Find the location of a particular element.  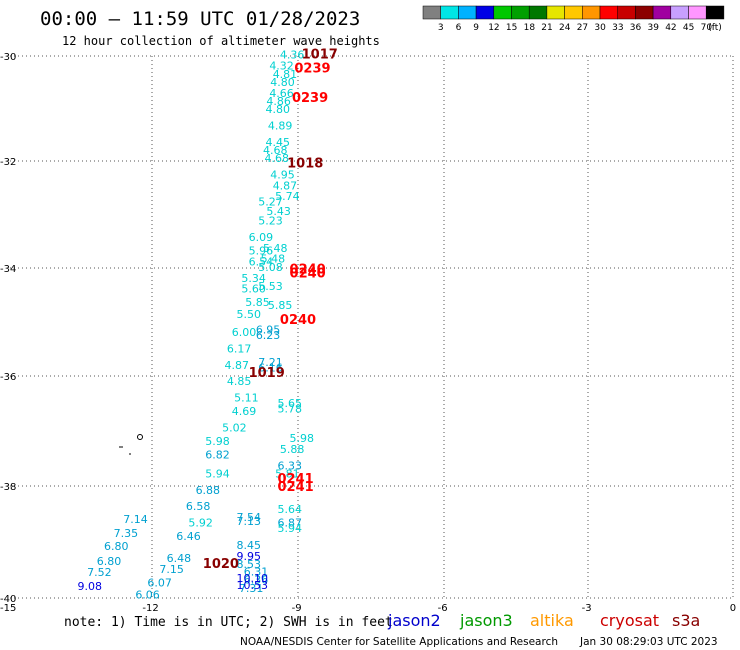

wave-height-label: 5.94 is located at coordinates (217, 474).